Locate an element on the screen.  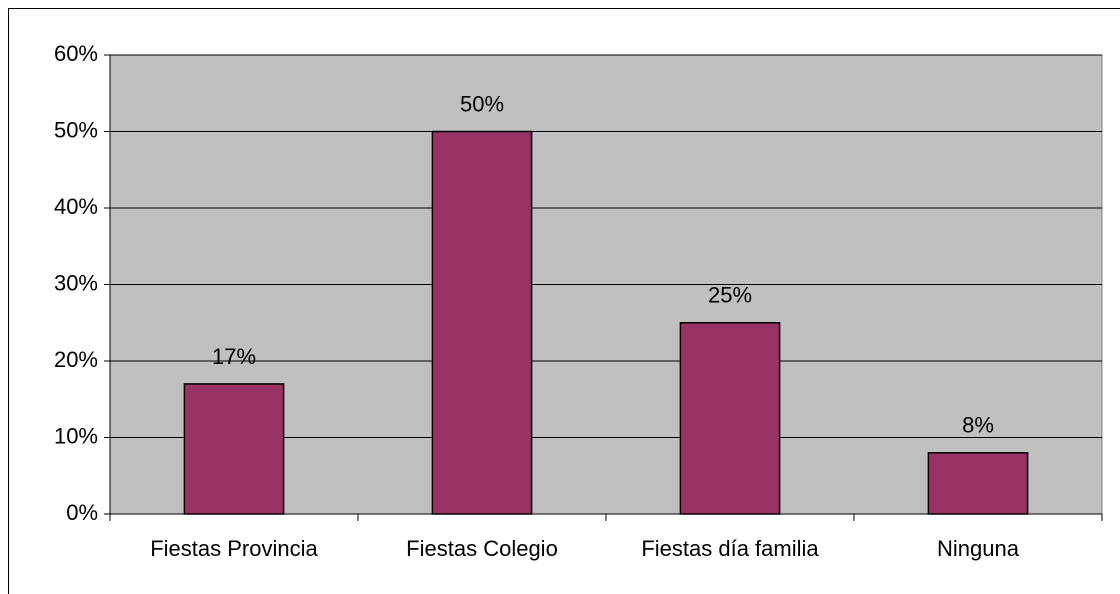
x-tick-label: Fiestas día familia is located at coordinates (730, 548).